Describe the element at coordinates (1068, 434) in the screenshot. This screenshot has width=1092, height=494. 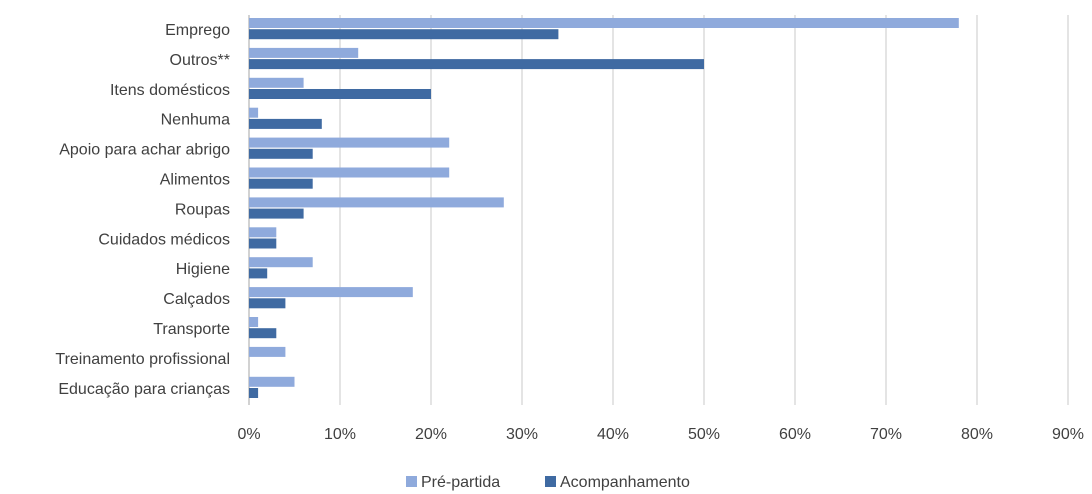
I see `x-tick-label: 90%` at that location.